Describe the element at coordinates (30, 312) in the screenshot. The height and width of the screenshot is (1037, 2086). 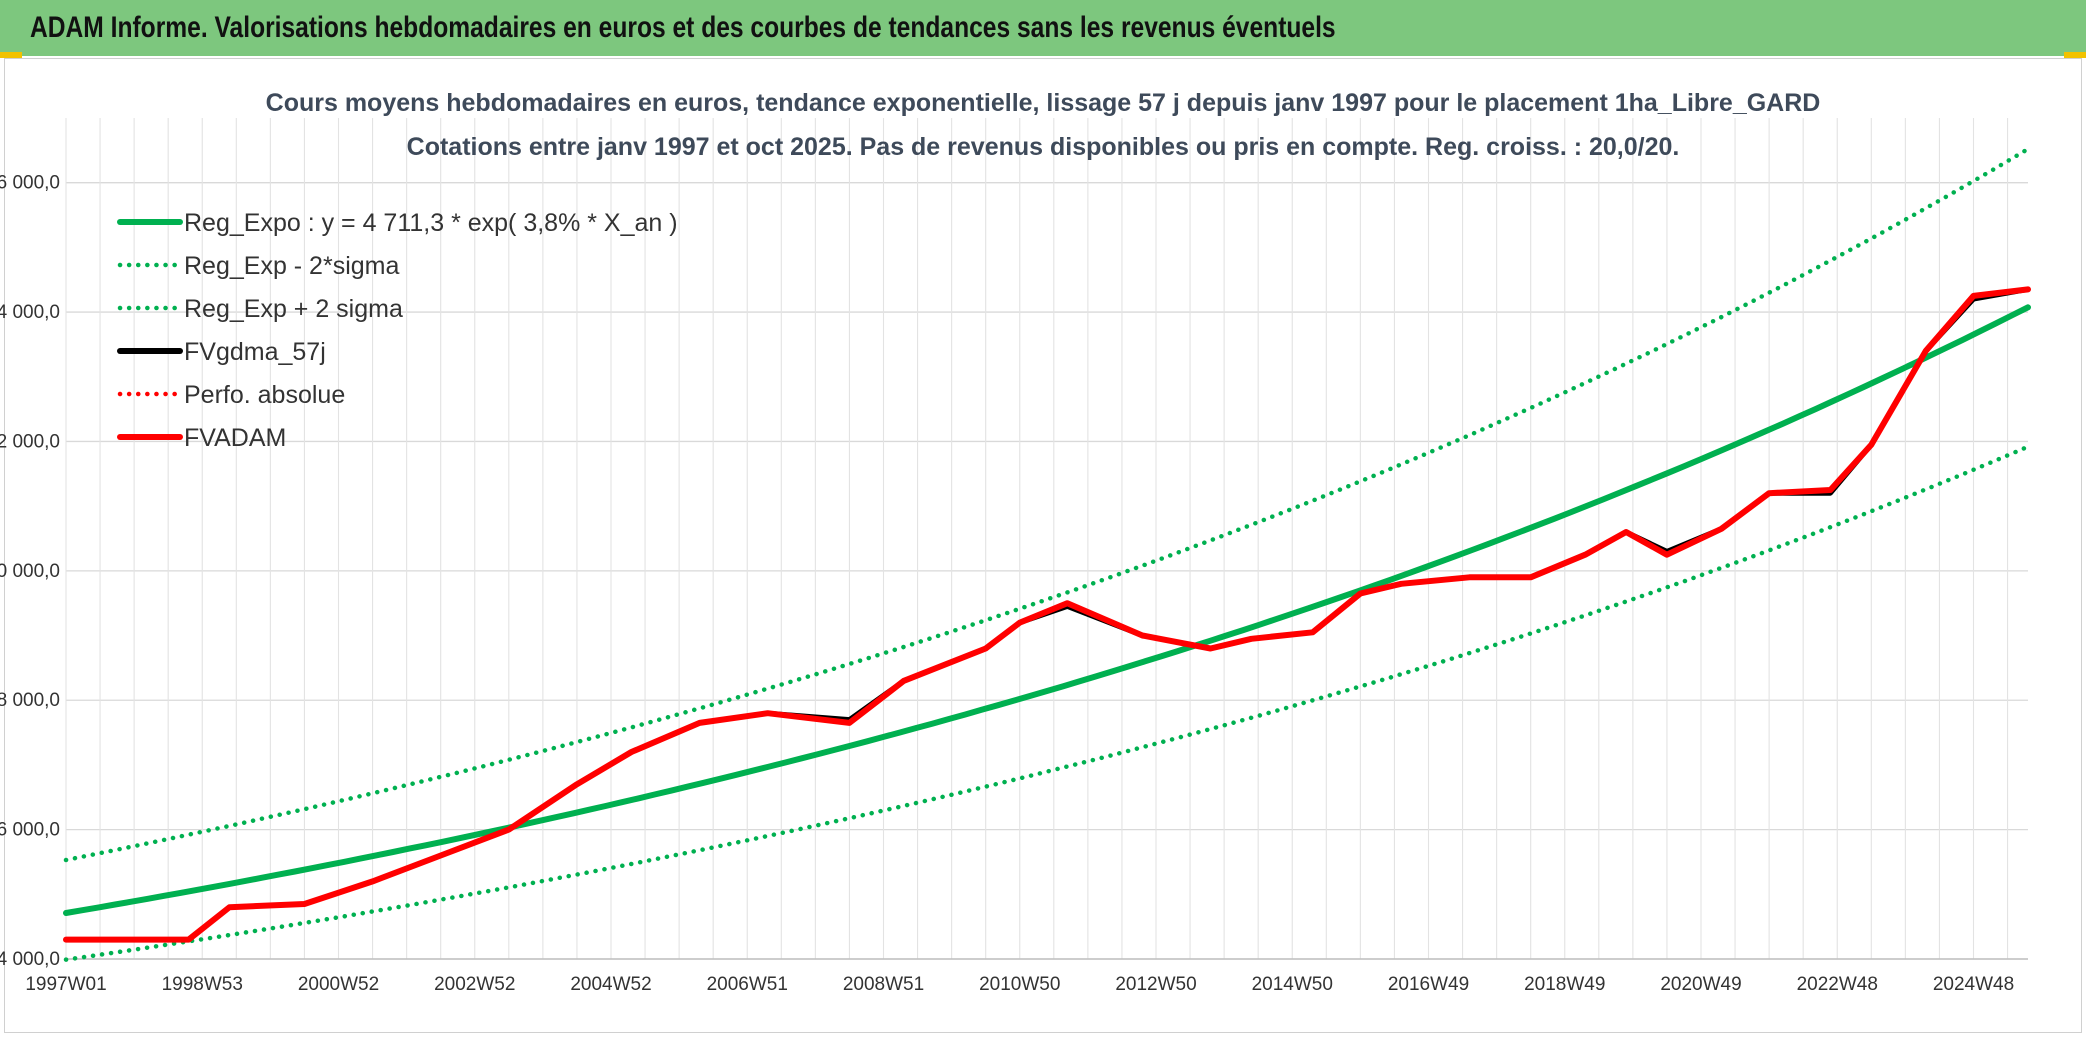
I see `y-tick-label: 14 000,0` at that location.